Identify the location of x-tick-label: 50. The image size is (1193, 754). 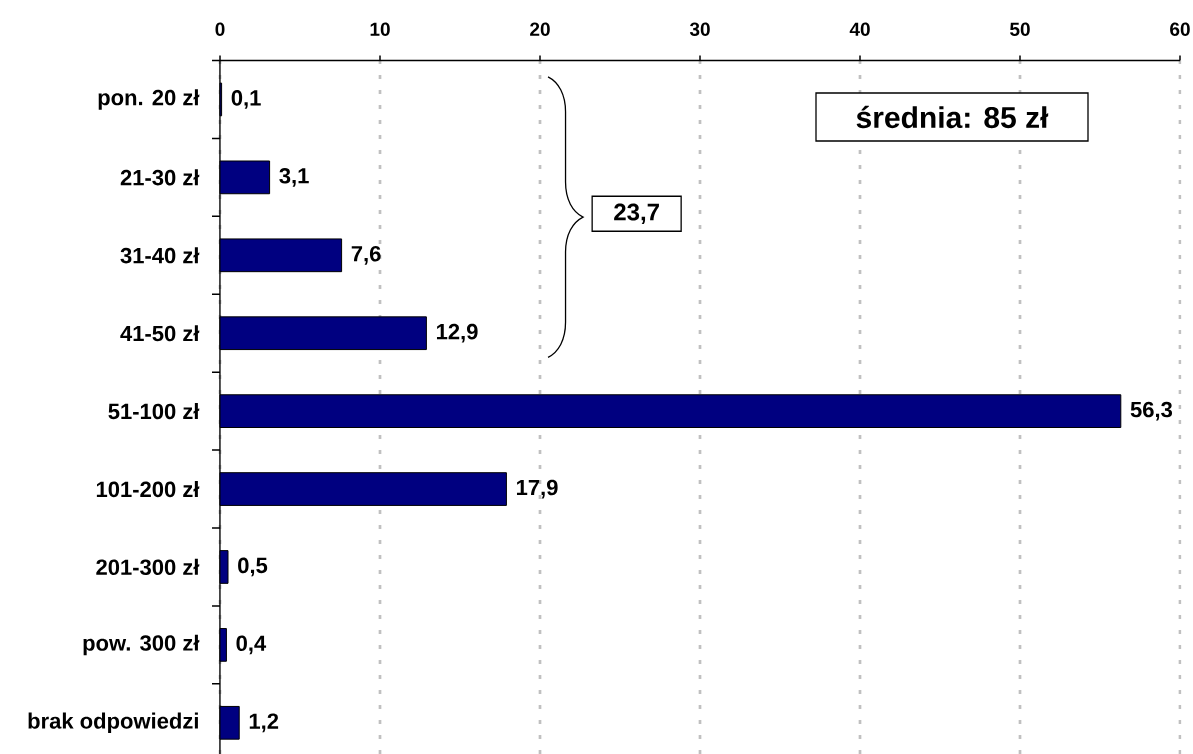
(1020, 29).